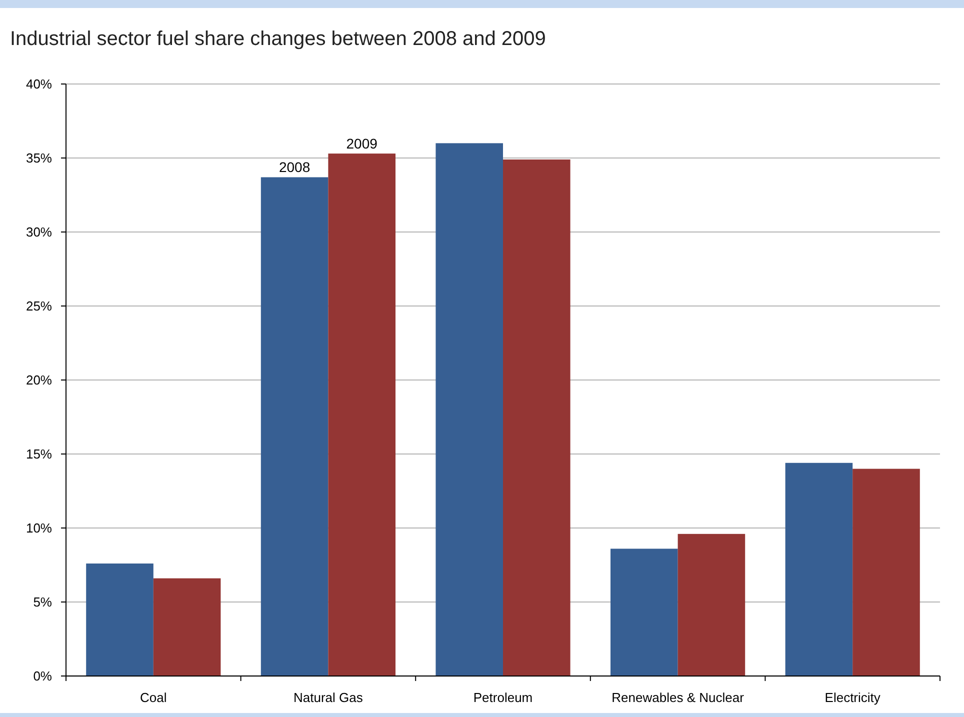  What do you see at coordinates (39, 380) in the screenshot?
I see `y-tick-label: 20%` at bounding box center [39, 380].